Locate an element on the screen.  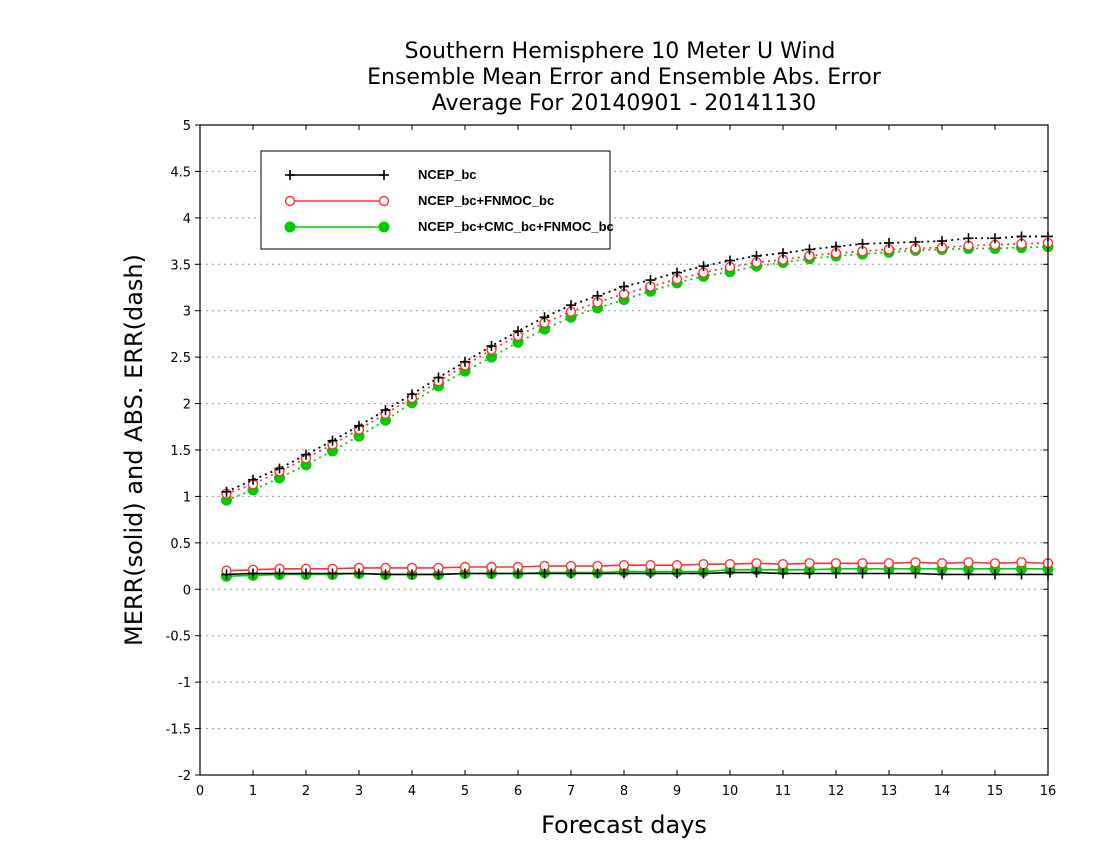
x-tick-label: 5 is located at coordinates (465, 791).